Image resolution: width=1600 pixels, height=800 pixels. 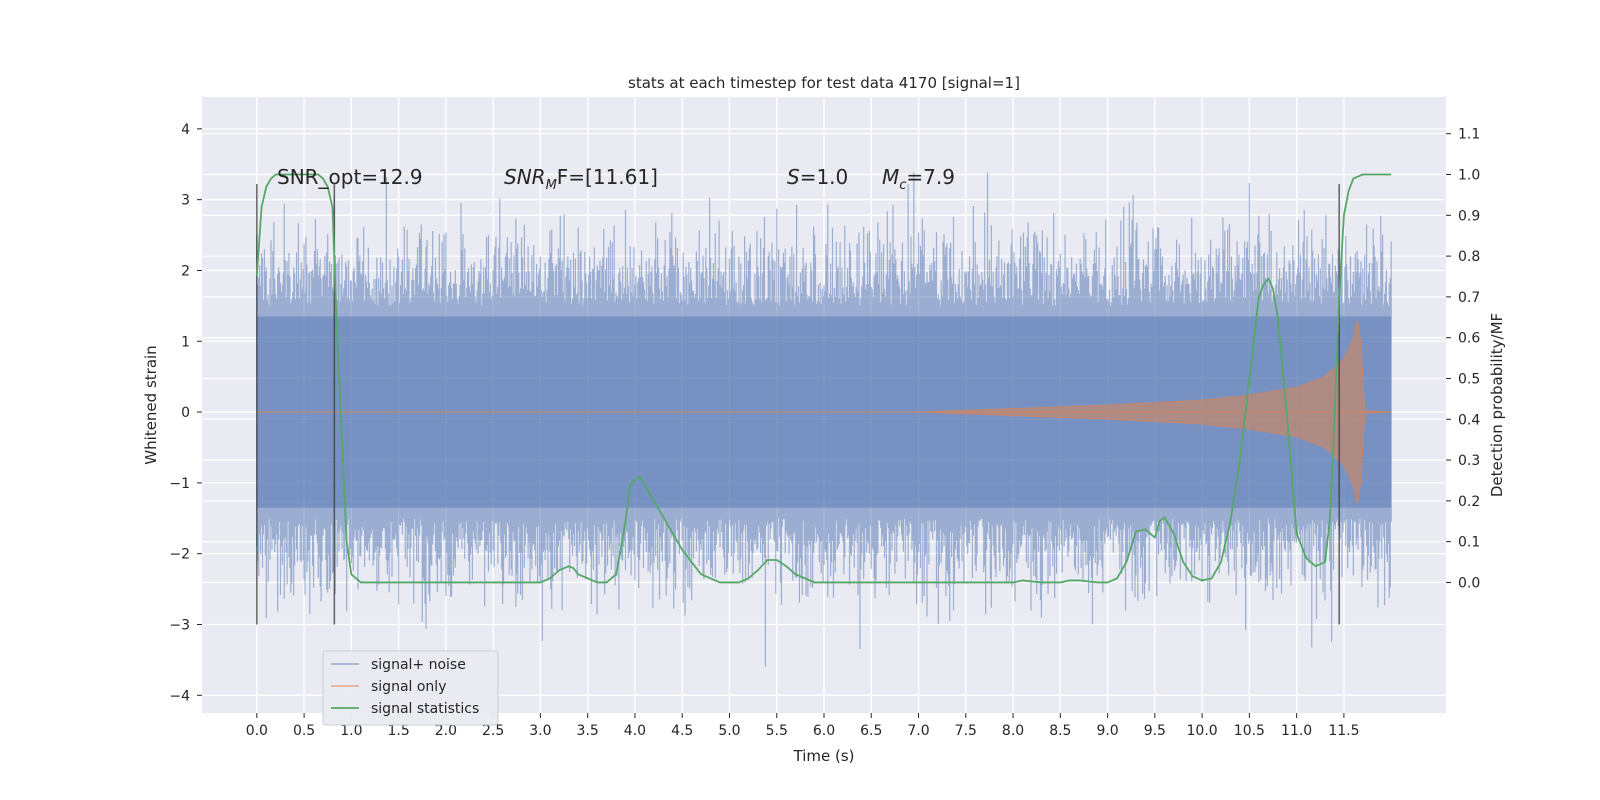 What do you see at coordinates (1497, 405) in the screenshot?
I see `y-right-axis-label: Detection probability/MF` at bounding box center [1497, 405].